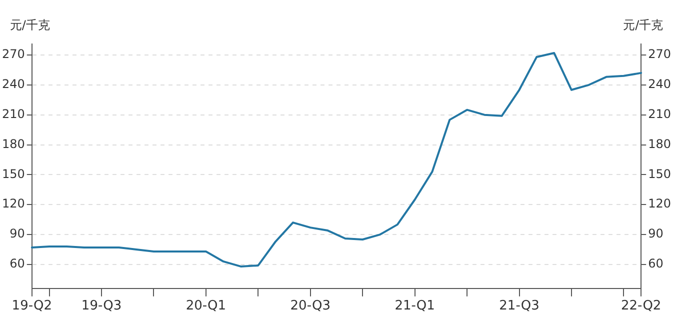 The height and width of the screenshot is (324, 677). Describe the element at coordinates (641, 306) in the screenshot. I see `x-tick-label: 22-Q2` at that location.